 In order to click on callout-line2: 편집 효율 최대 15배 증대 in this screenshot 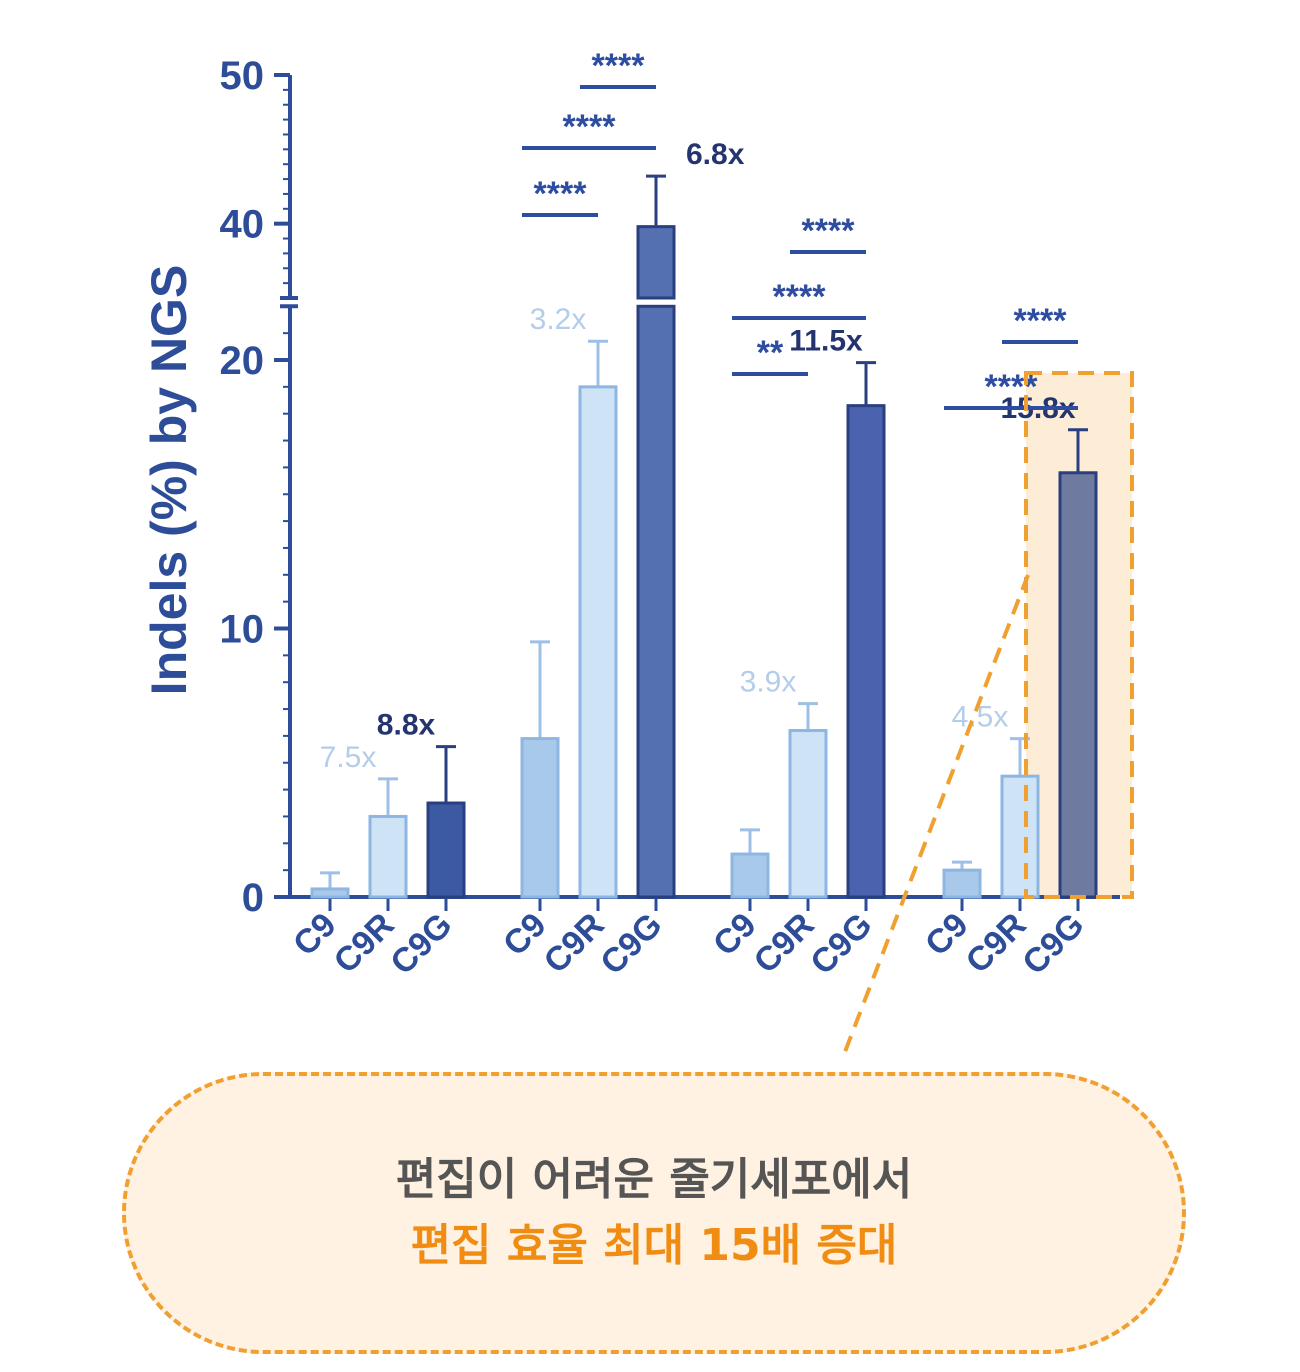, I will do `click(654, 1245)`.